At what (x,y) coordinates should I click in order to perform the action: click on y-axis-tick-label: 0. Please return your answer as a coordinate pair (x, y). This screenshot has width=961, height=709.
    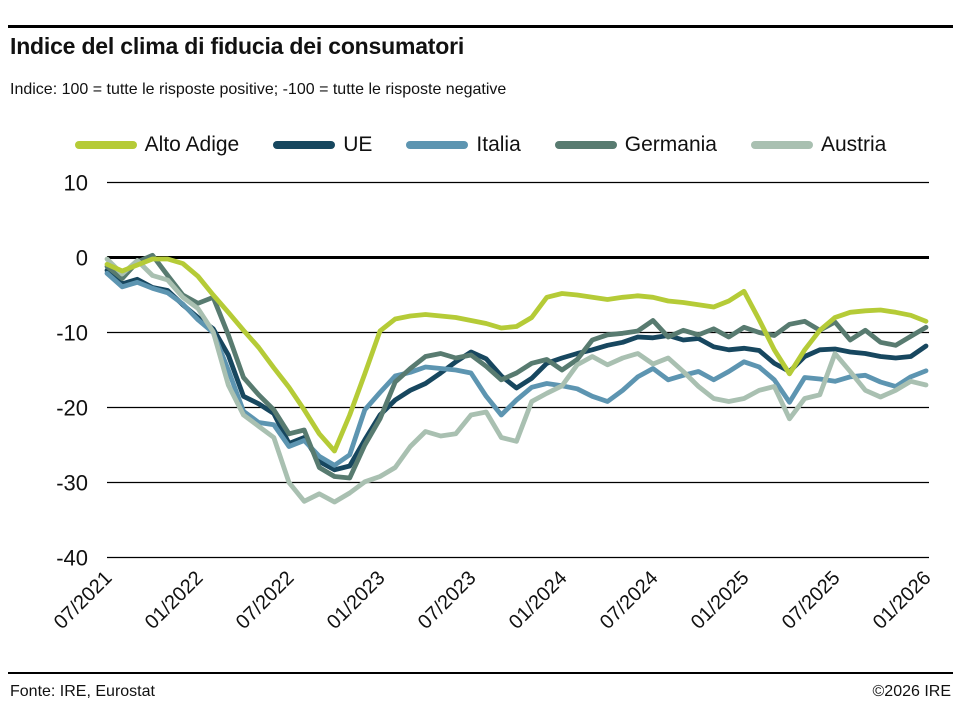
    Looking at the image, I should click on (82, 258).